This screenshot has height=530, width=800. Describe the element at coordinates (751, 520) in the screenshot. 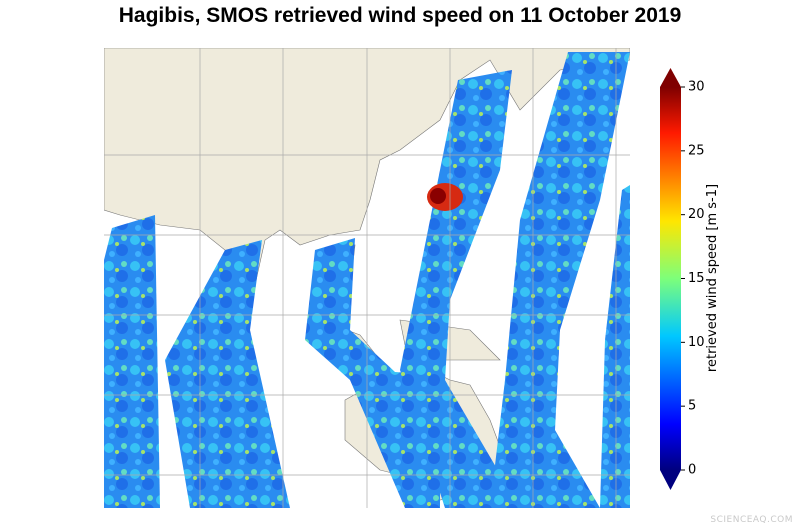

I see `watermark: SCIENCEAQ.COM` at that location.